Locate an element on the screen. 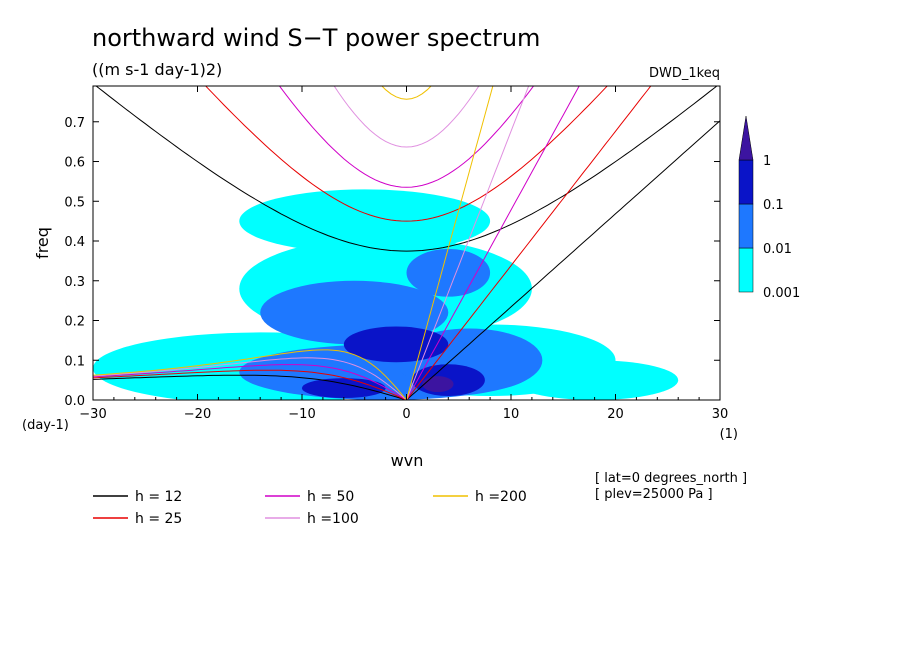 This screenshot has height=654, width=904. annotation-lat: [ lat=0 degrees_north ] is located at coordinates (671, 478).